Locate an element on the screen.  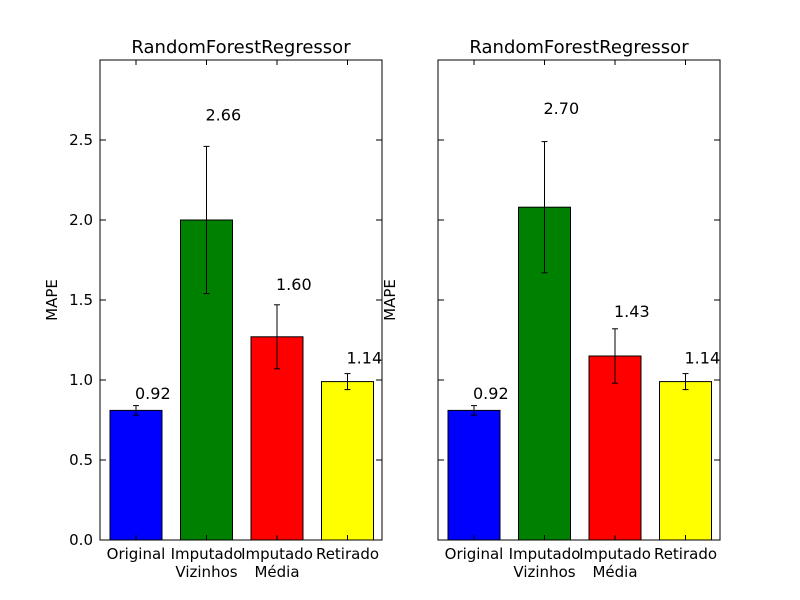
y-tick-label: 2.5 is located at coordinates (81, 140).